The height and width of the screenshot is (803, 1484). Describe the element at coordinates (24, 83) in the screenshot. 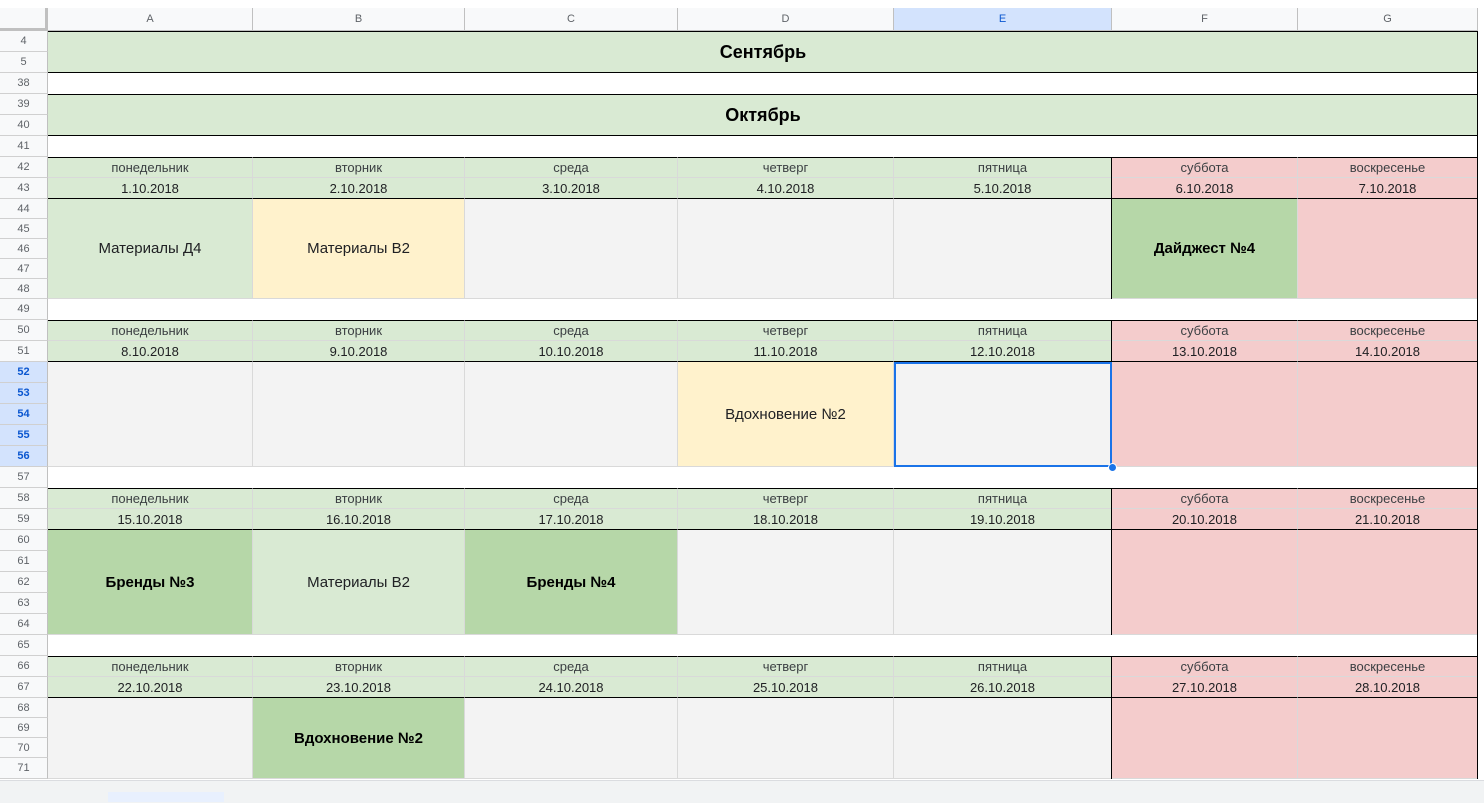

I see `row-header-38: 38` at that location.